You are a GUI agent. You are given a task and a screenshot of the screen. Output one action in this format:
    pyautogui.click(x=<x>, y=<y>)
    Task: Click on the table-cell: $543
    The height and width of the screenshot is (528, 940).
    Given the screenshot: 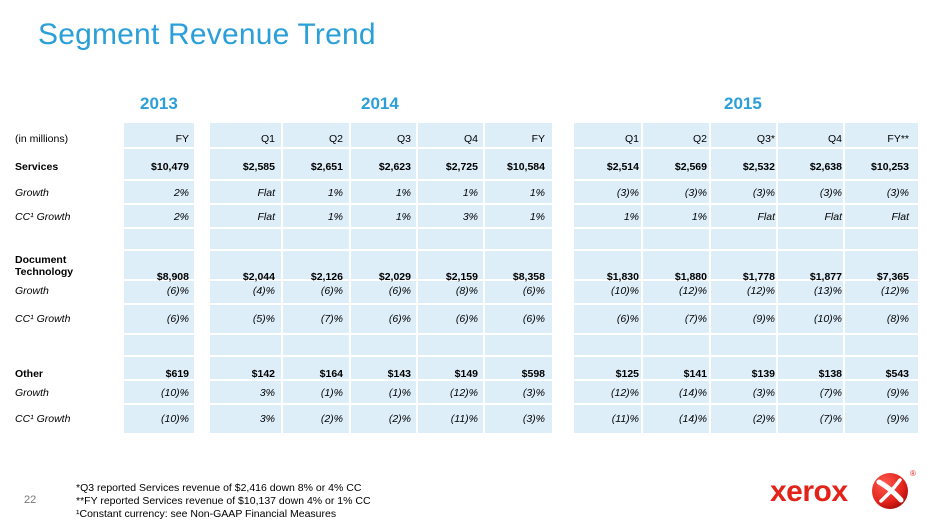 What is the action you would take?
    pyautogui.click(x=897, y=374)
    